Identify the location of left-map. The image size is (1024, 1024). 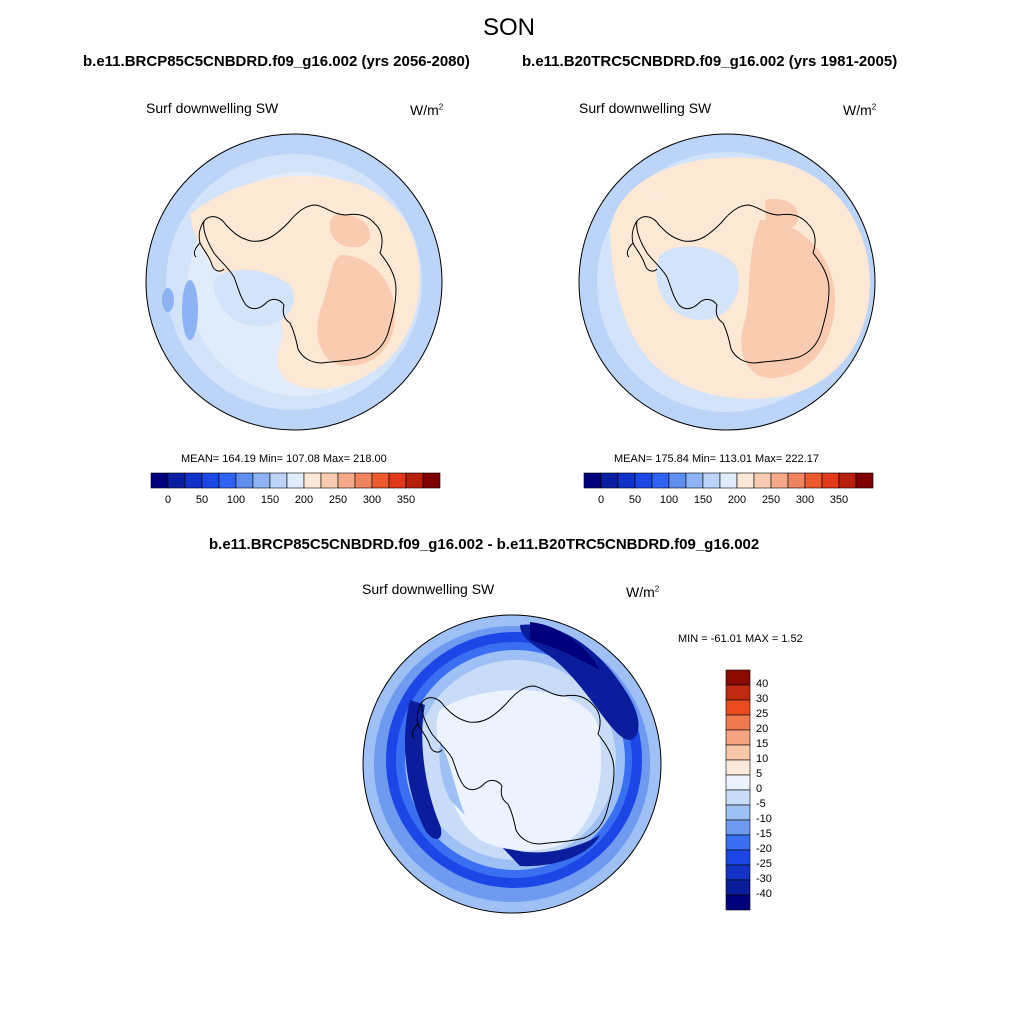
(294, 282).